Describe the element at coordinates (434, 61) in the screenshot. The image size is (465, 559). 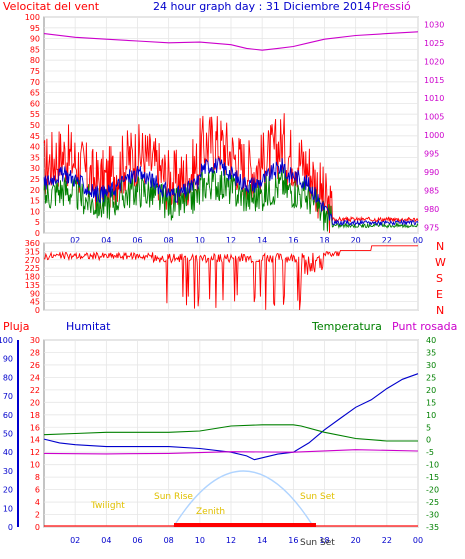
I see `pressure-tick-label: 1020` at that location.